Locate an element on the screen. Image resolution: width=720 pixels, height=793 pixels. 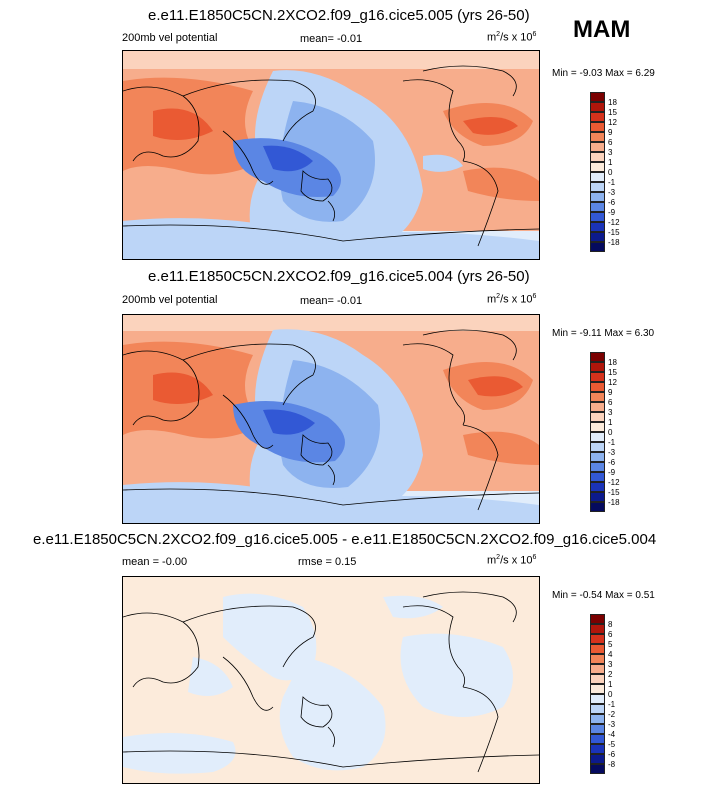
panel2-minmax: Min = -9.11 Max = 6.30 is located at coordinates (603, 333).